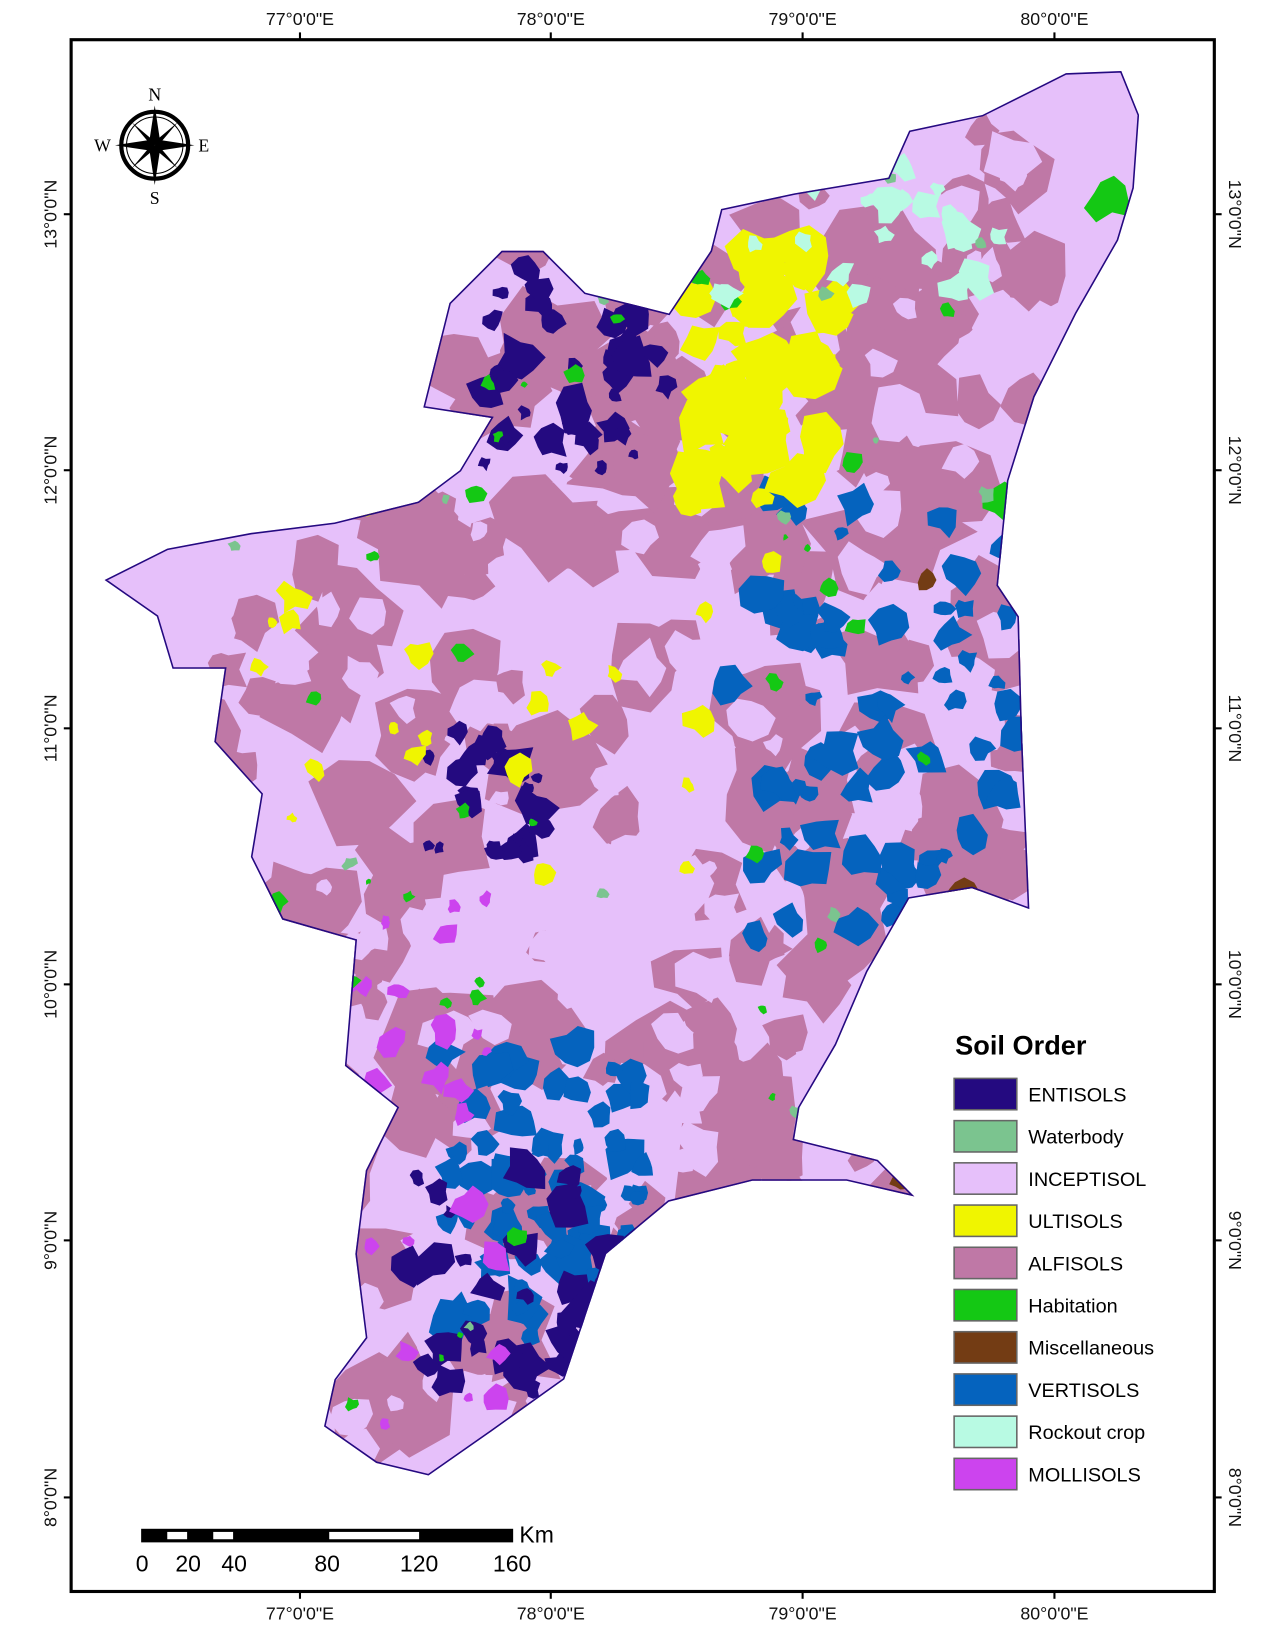 This screenshot has width=1275, height=1650. I want to click on legend-label: ENTISOLS, so click(1077, 1095).